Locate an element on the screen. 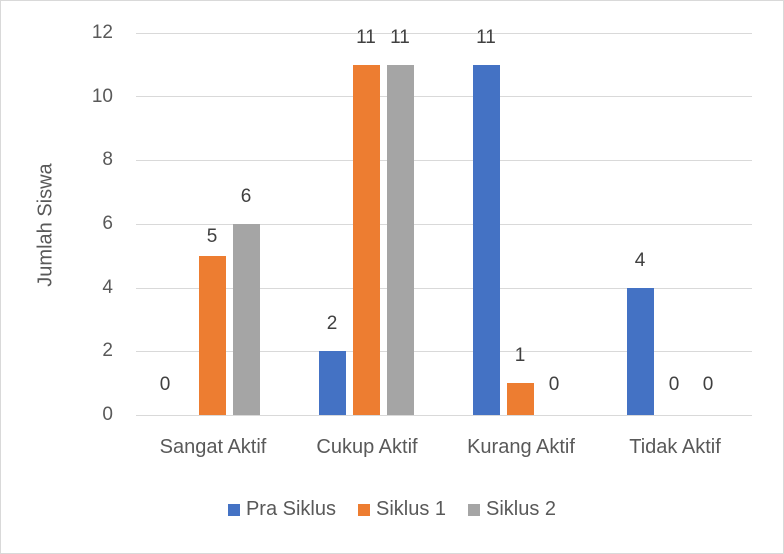 The height and width of the screenshot is (554, 784). legend-item-siklus-2: Siklus 2 is located at coordinates (512, 509).